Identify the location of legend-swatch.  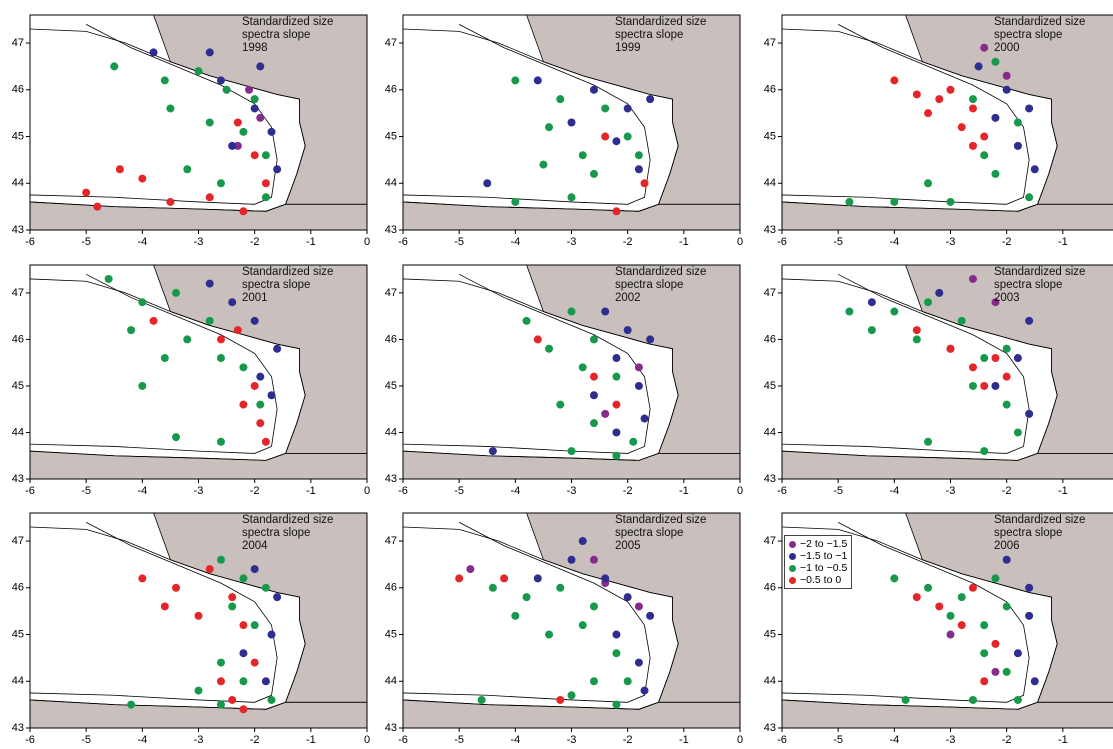
(792, 544).